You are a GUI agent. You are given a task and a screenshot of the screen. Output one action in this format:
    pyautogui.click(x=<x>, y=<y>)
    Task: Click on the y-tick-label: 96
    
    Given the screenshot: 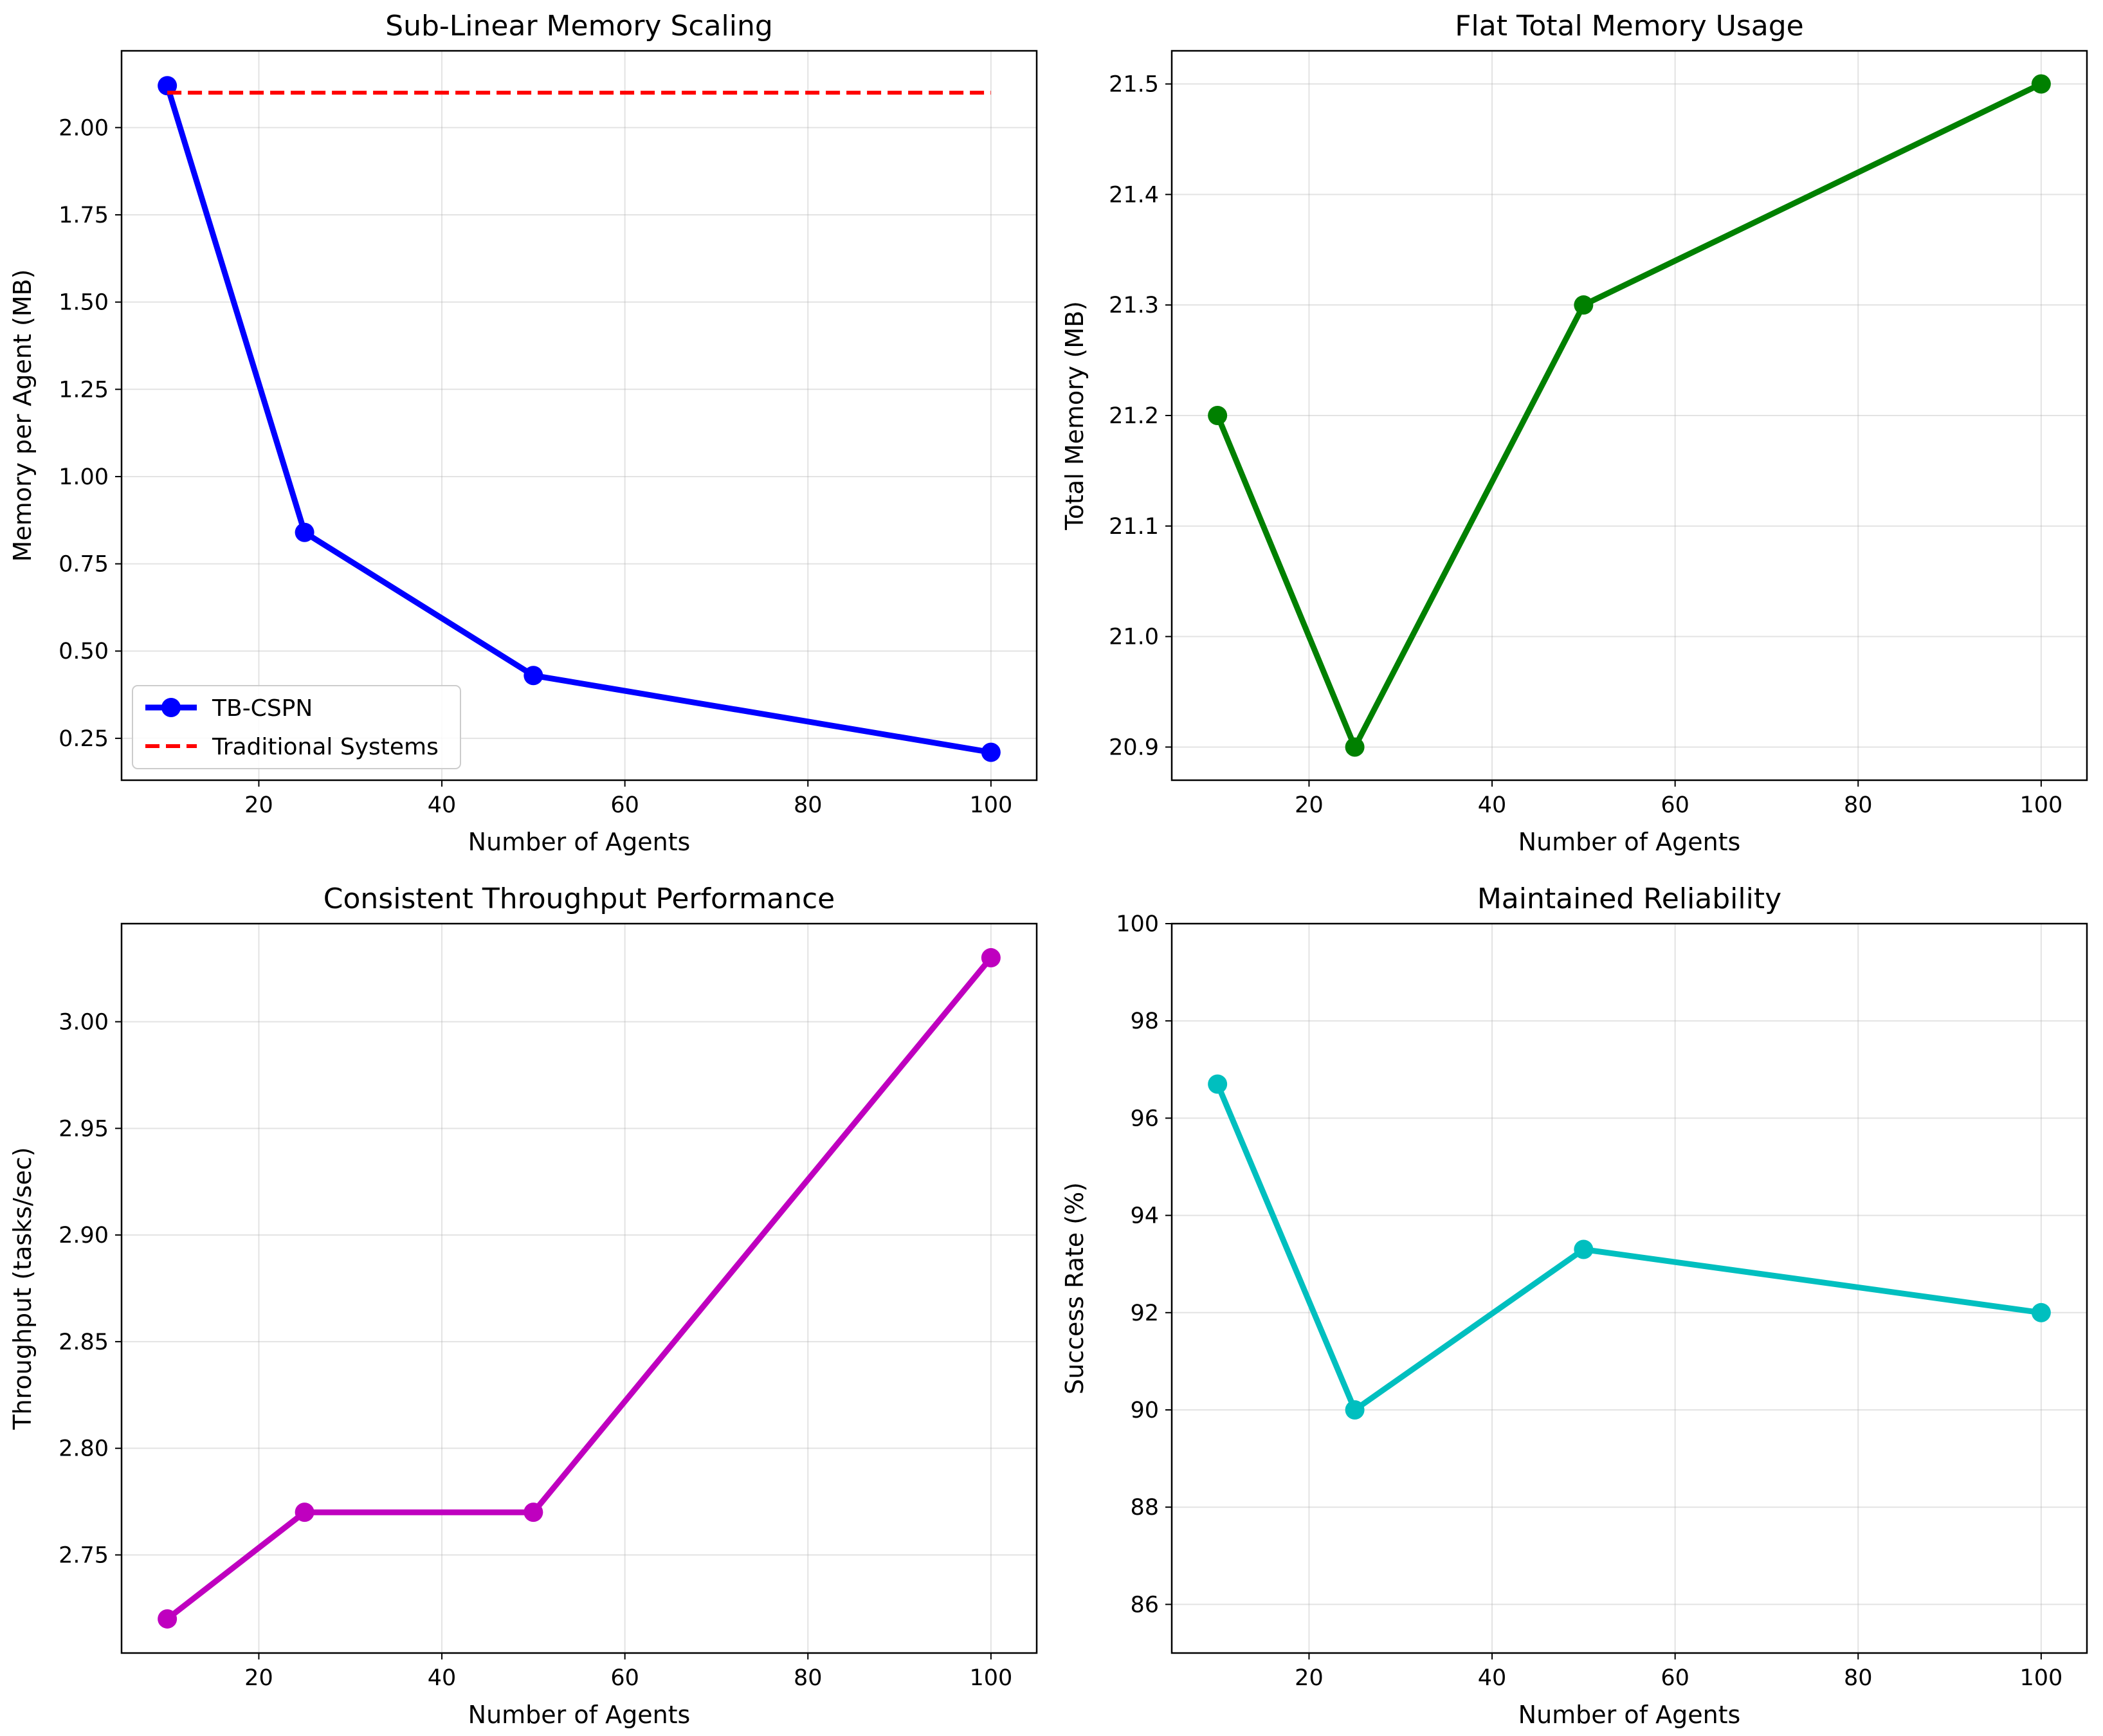 What is the action you would take?
    pyautogui.click(x=1144, y=1118)
    